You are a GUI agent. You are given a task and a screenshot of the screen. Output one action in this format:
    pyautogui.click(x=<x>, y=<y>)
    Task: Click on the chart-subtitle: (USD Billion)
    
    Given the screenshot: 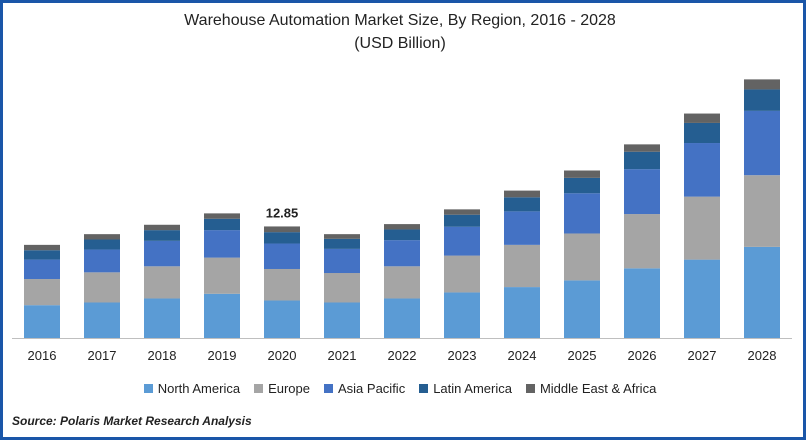 What is the action you would take?
    pyautogui.click(x=400, y=43)
    